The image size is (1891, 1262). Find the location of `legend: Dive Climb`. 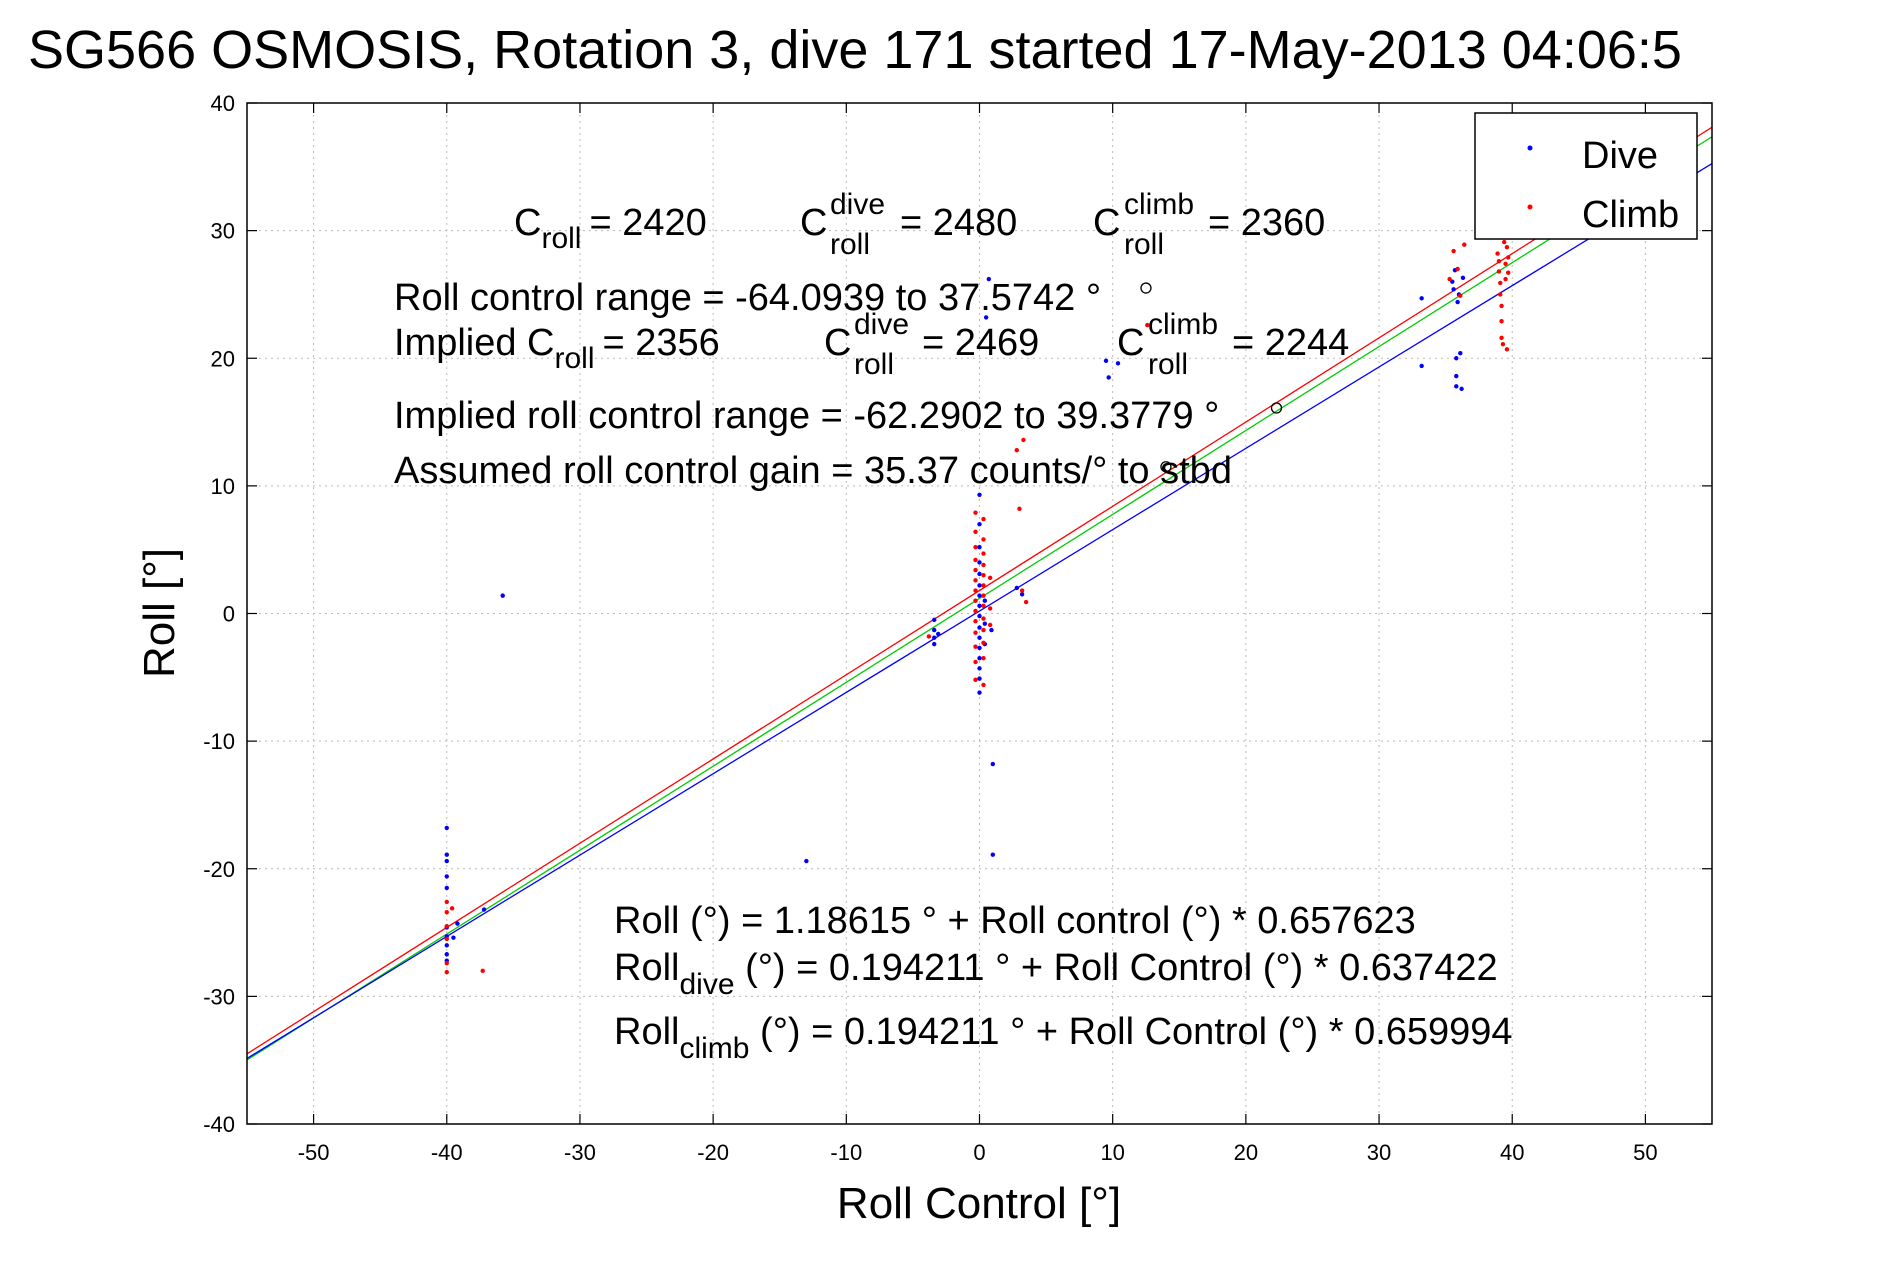

legend: Dive Climb is located at coordinates (1586, 176).